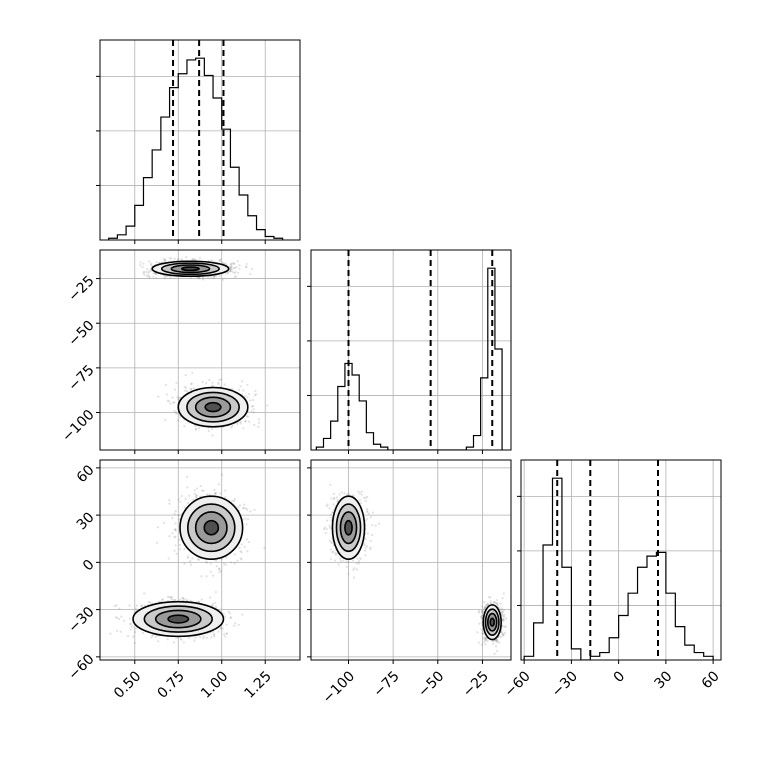 The width and height of the screenshot is (760, 760). What do you see at coordinates (127, 684) in the screenshot?
I see `x-tick-label: 0.50` at bounding box center [127, 684].